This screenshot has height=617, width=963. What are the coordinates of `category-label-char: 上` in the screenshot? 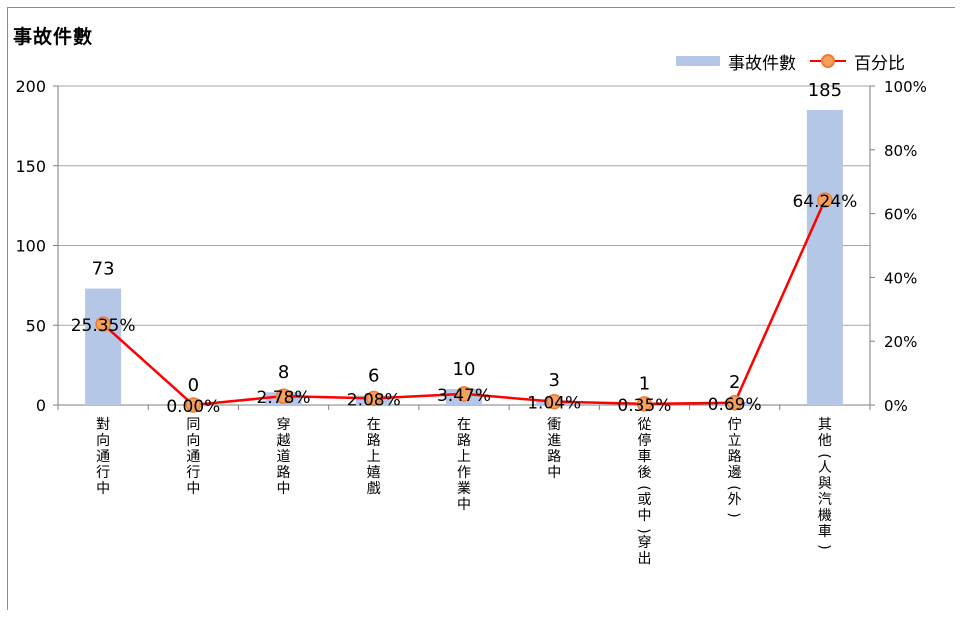 It's located at (374, 457).